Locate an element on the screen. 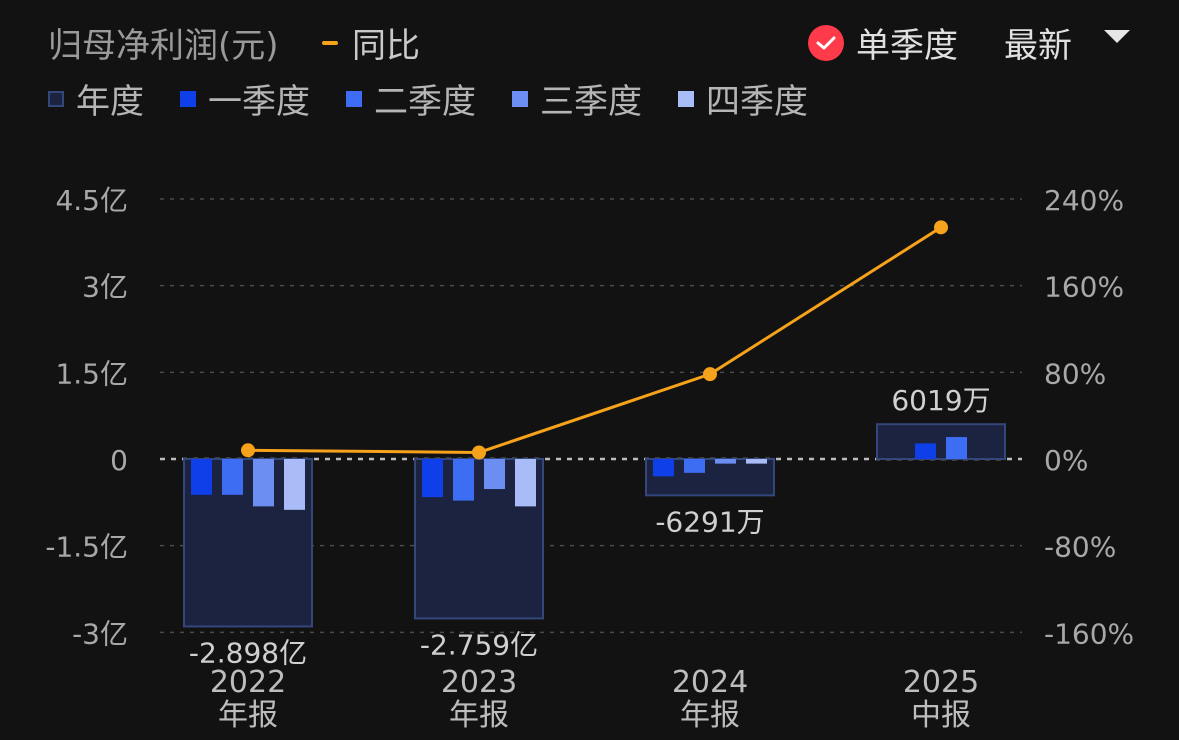  legend-item-q3: 三季度 is located at coordinates (577, 98).